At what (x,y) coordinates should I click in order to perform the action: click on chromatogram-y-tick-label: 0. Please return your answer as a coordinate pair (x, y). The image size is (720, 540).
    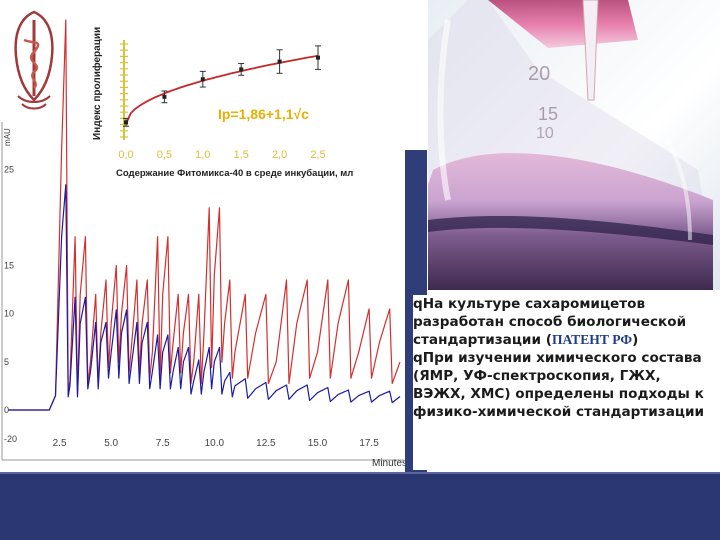
    Looking at the image, I should click on (6, 410).